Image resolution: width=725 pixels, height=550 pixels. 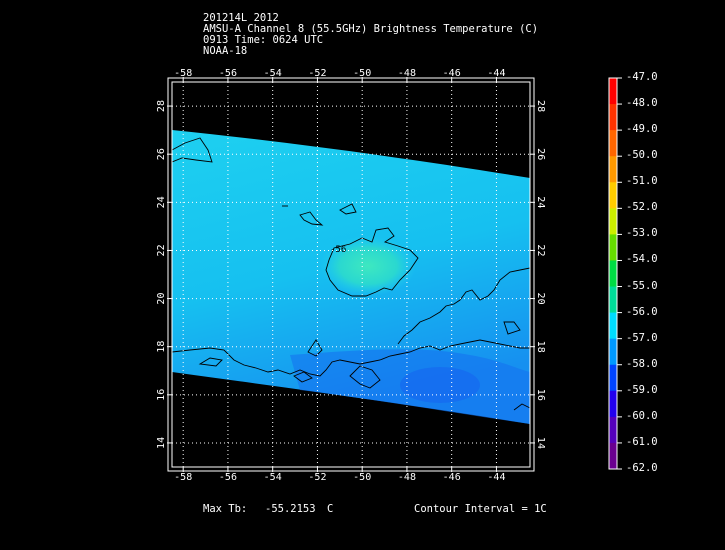 What do you see at coordinates (183, 73) in the screenshot?
I see `lon-label-top: -58` at bounding box center [183, 73].